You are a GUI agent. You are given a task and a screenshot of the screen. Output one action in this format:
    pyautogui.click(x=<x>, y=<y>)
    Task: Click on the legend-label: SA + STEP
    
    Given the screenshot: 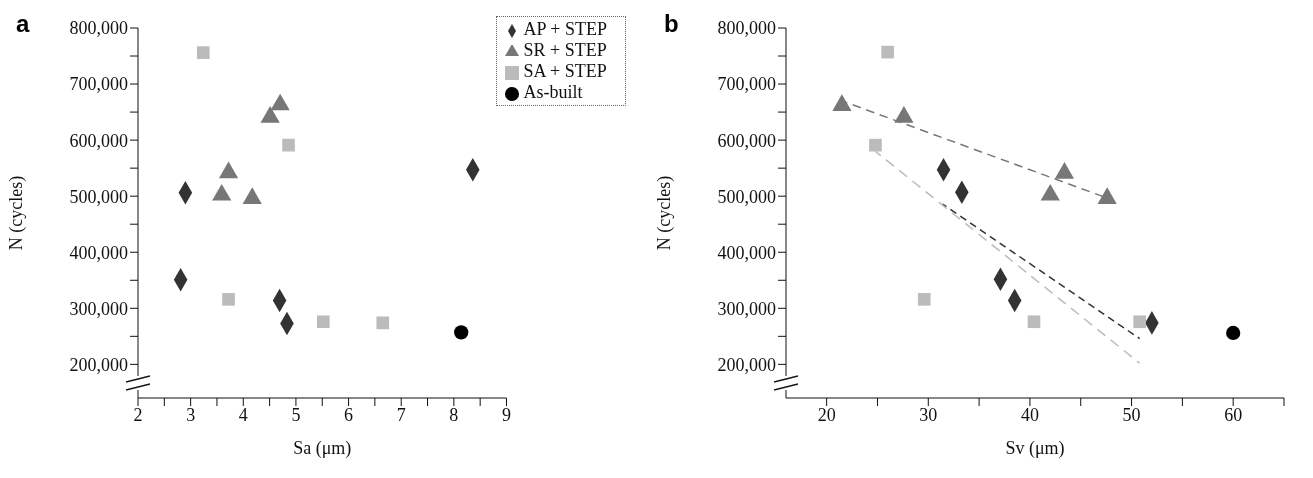 What is the action you would take?
    pyautogui.click(x=565, y=71)
    